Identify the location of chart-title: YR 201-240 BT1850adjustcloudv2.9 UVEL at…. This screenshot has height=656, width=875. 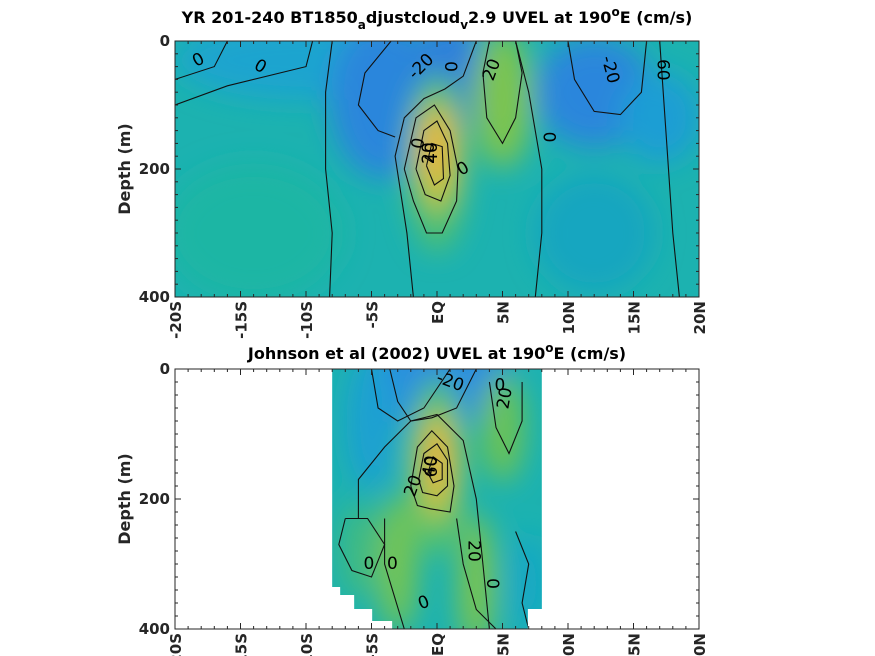
(437, 18).